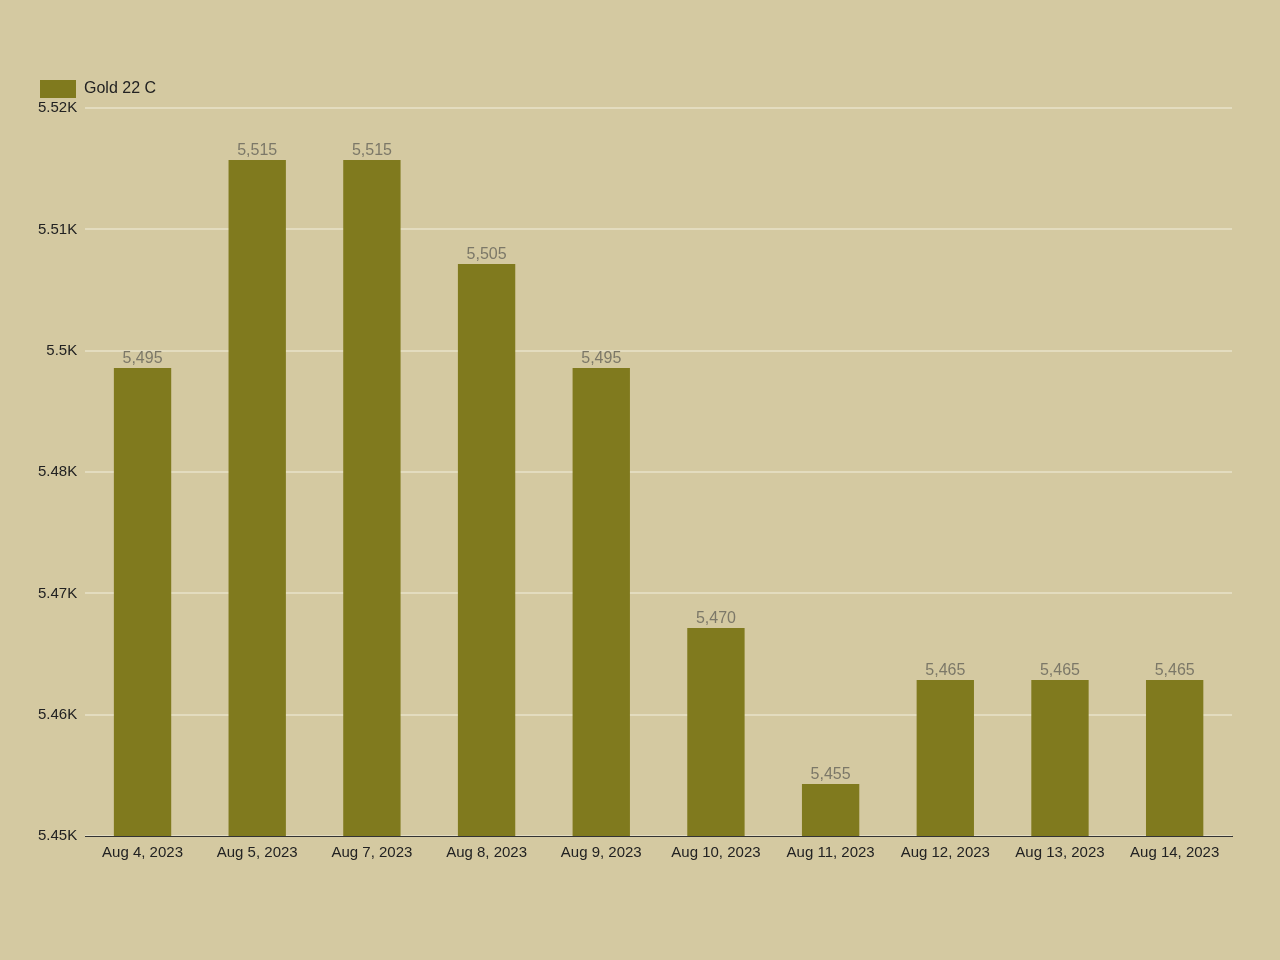 The height and width of the screenshot is (960, 1280). What do you see at coordinates (716, 852) in the screenshot?
I see `x-tick-label: Aug 10, 2023` at bounding box center [716, 852].